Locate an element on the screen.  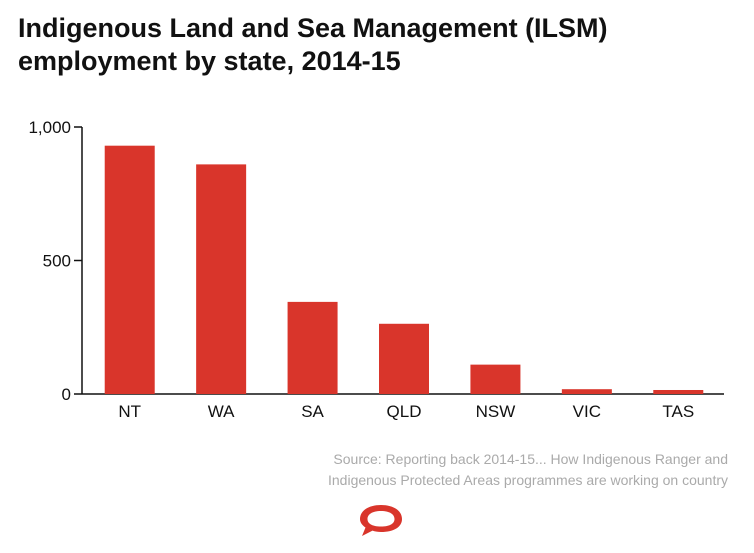
y-tick-label: 1,000 is located at coordinates (49, 127).